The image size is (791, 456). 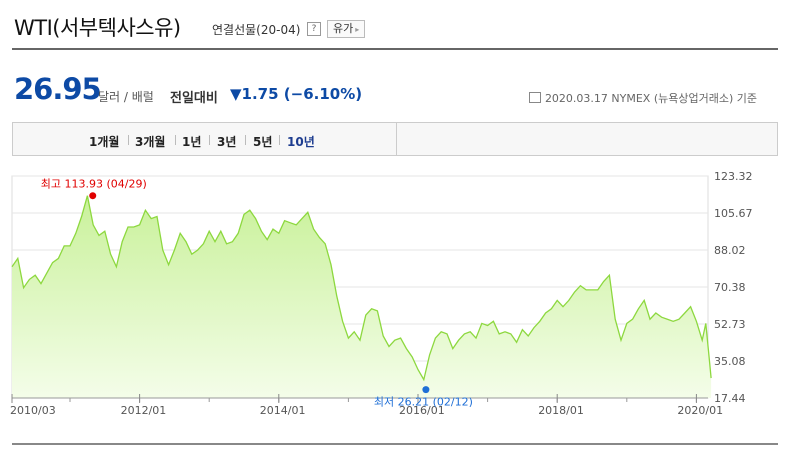 I want to click on x-tick-label: 2010/03, so click(x=33, y=410).